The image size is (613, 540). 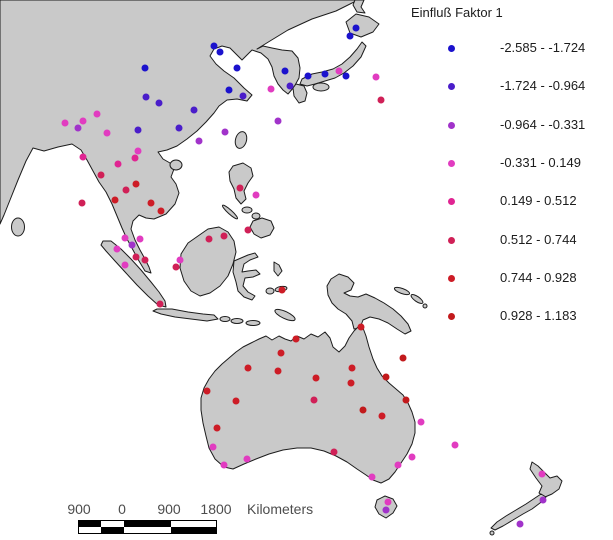 I want to click on landmass-luzon, so click(x=241, y=183).